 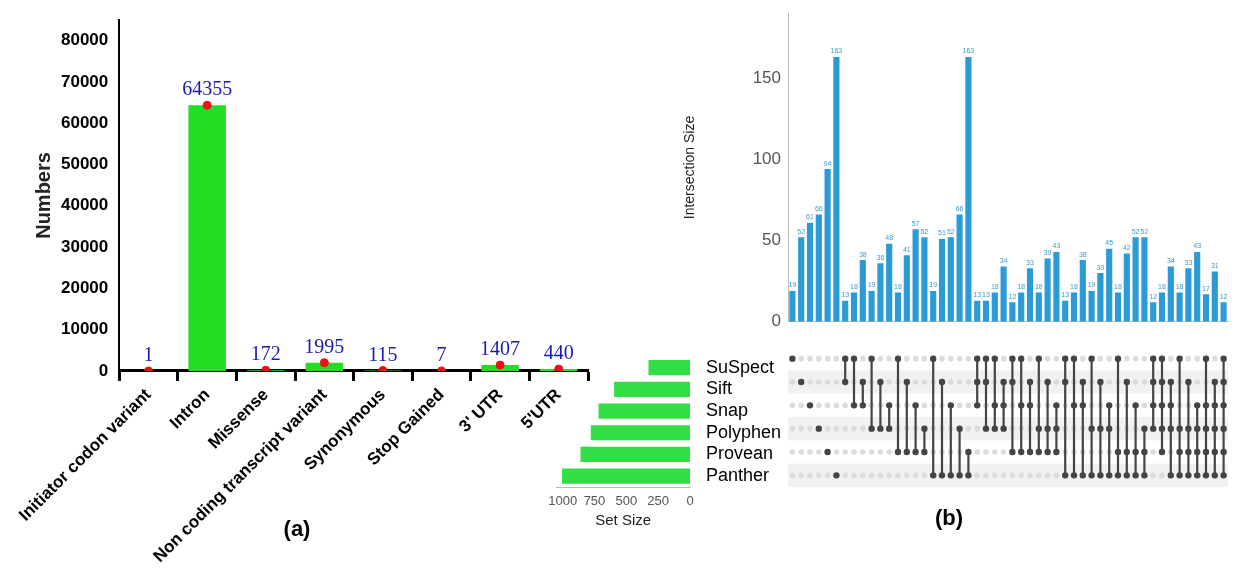 What do you see at coordinates (84, 205) in the screenshot?
I see `y-tick-label: 40000` at bounding box center [84, 205].